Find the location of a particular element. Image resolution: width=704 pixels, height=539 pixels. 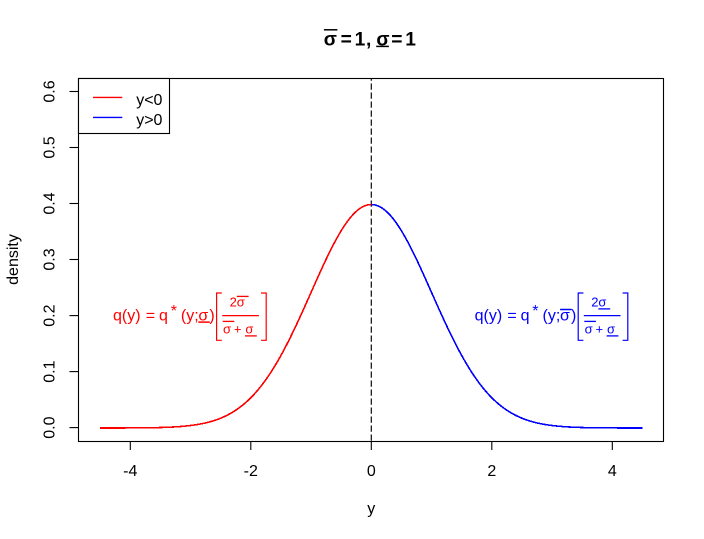

svg-text: -2 is located at coordinates (251, 471).